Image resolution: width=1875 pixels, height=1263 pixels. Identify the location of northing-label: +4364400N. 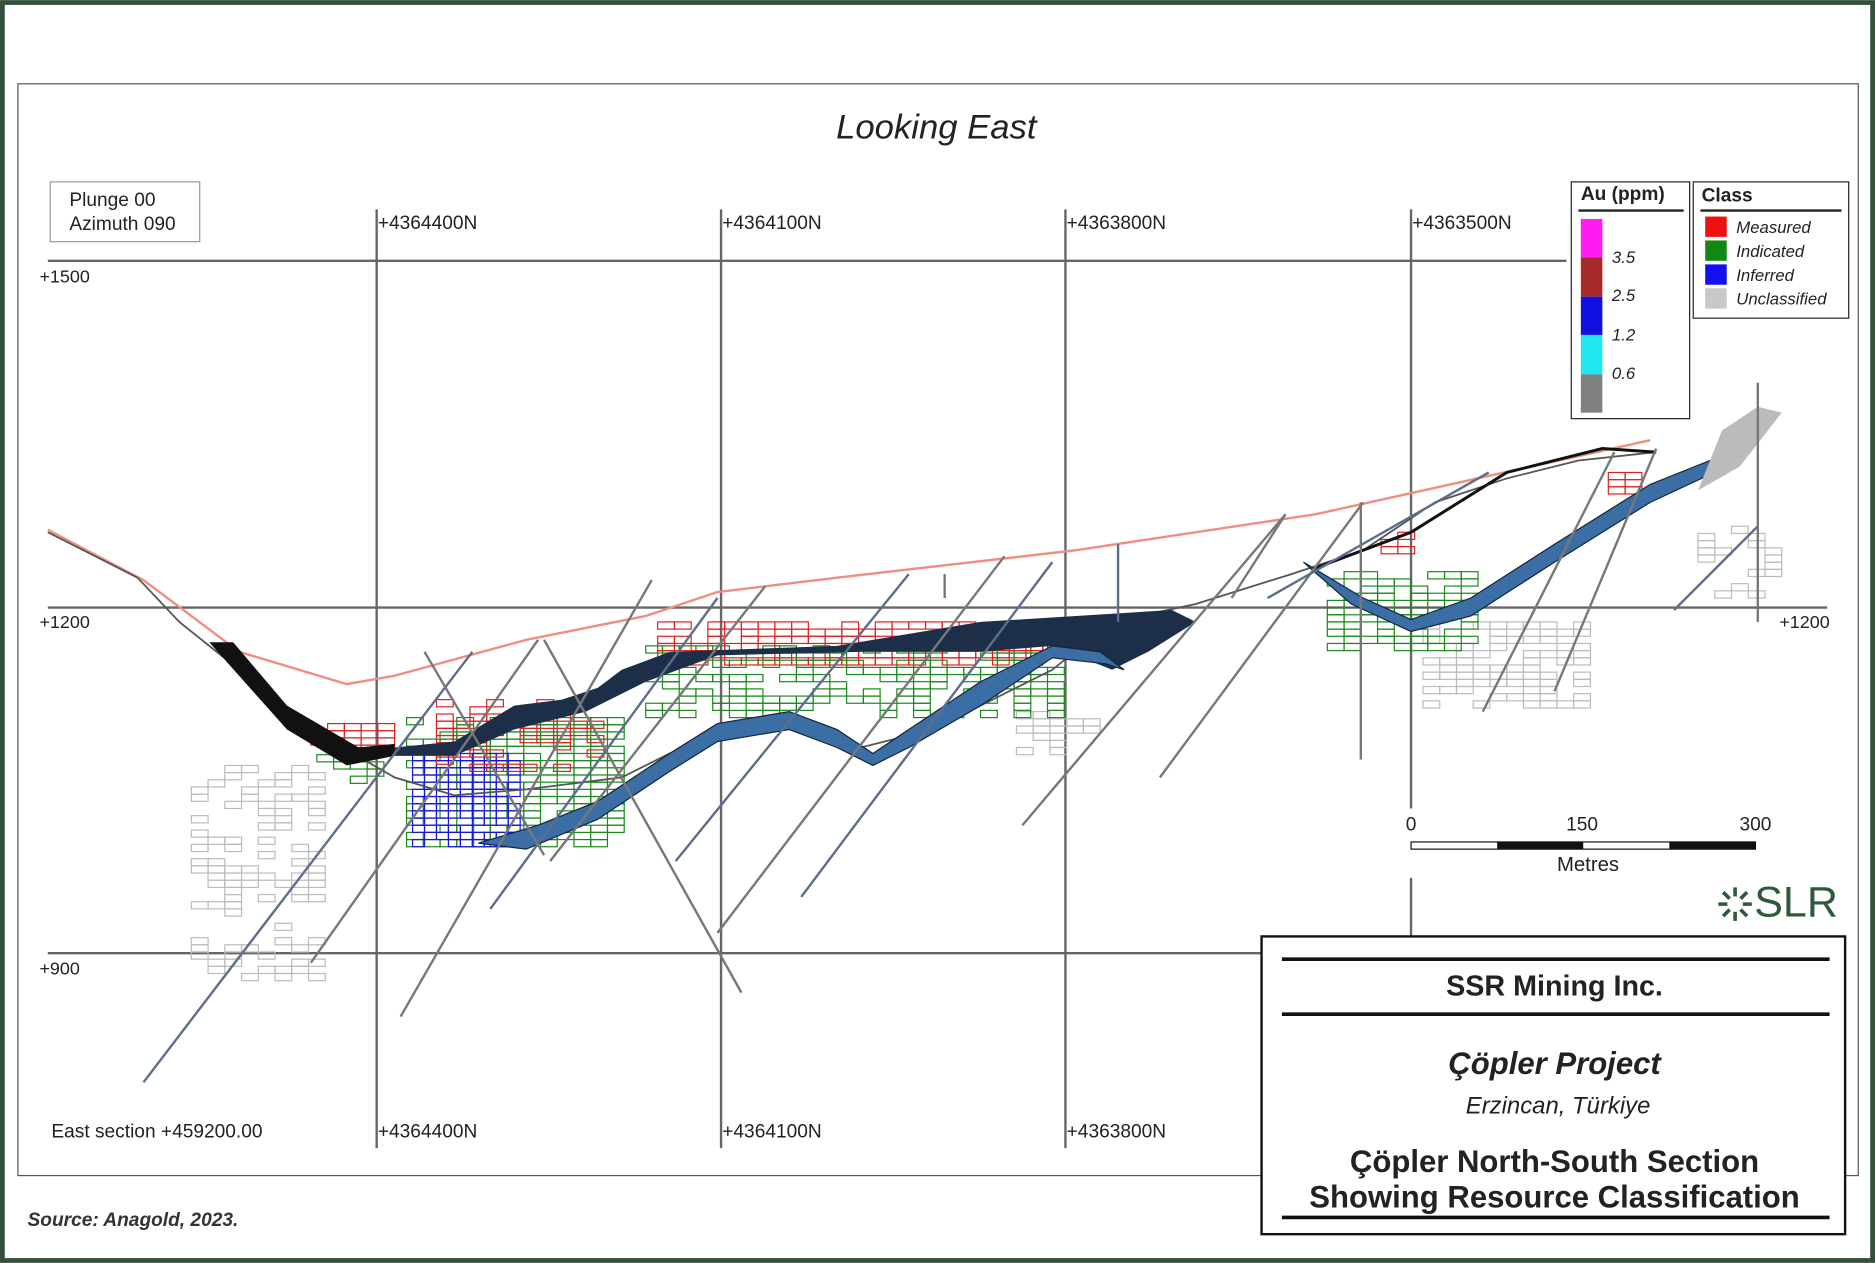
(427, 223).